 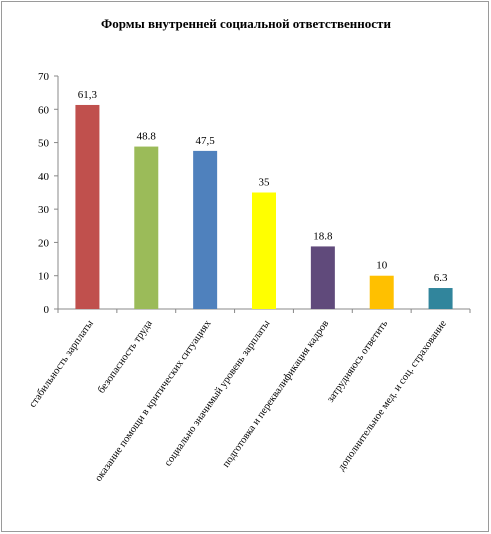 I want to click on category-label: стабильность зарплаты, so click(x=61, y=363).